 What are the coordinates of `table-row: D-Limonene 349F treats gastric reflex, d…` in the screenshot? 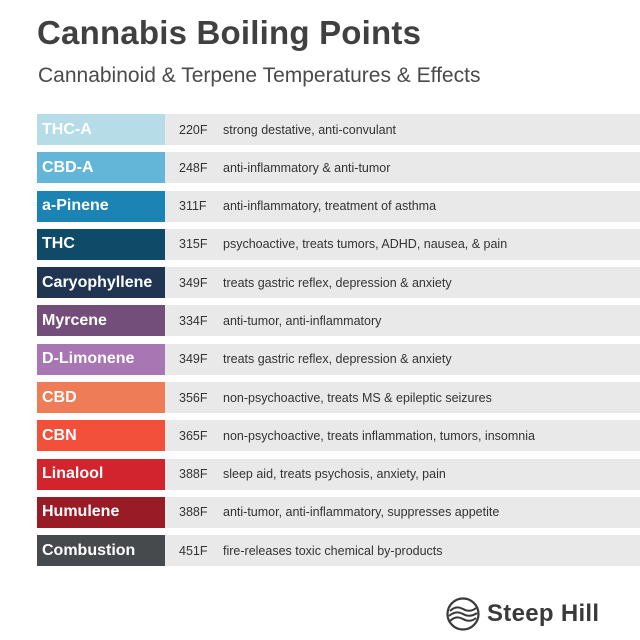 It's located at (338, 359).